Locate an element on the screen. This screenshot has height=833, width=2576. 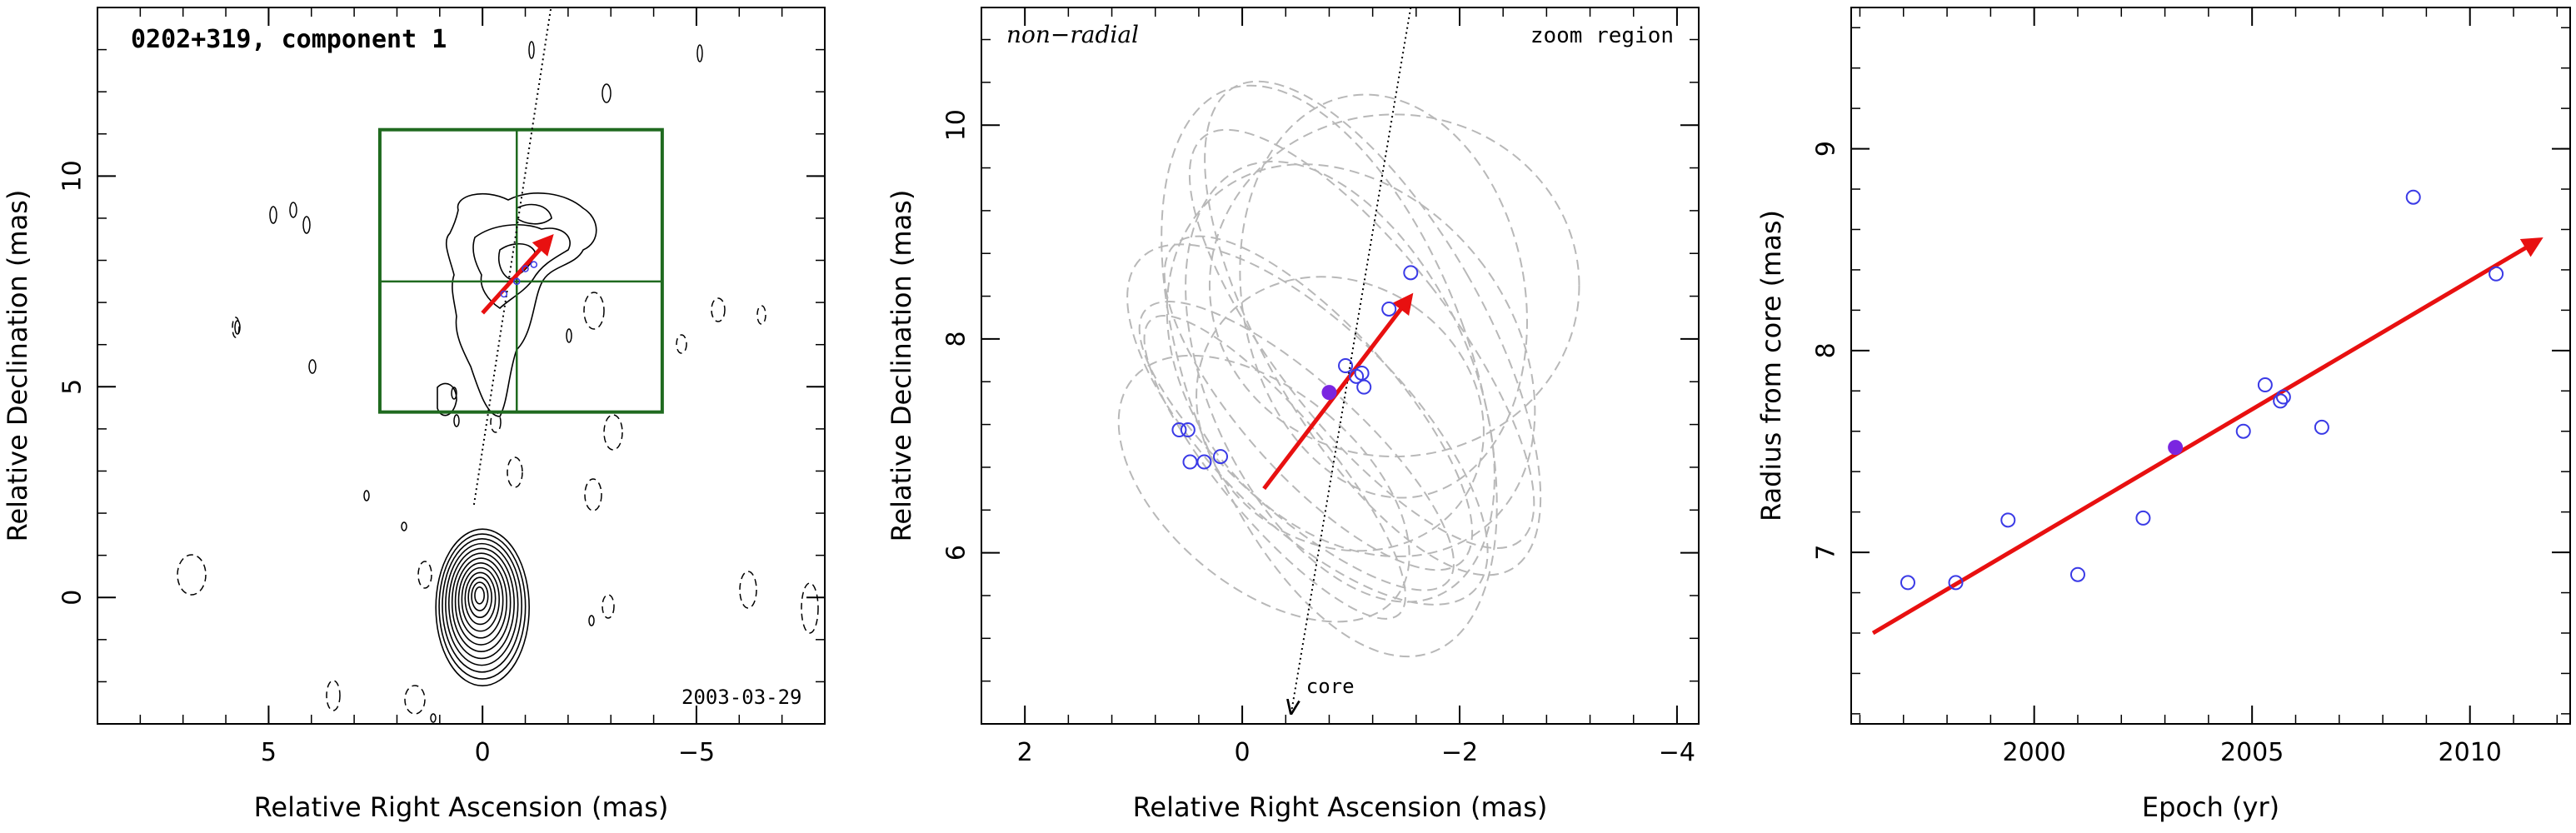
x-axis-label: Epoch (yr) is located at coordinates (2210, 807).